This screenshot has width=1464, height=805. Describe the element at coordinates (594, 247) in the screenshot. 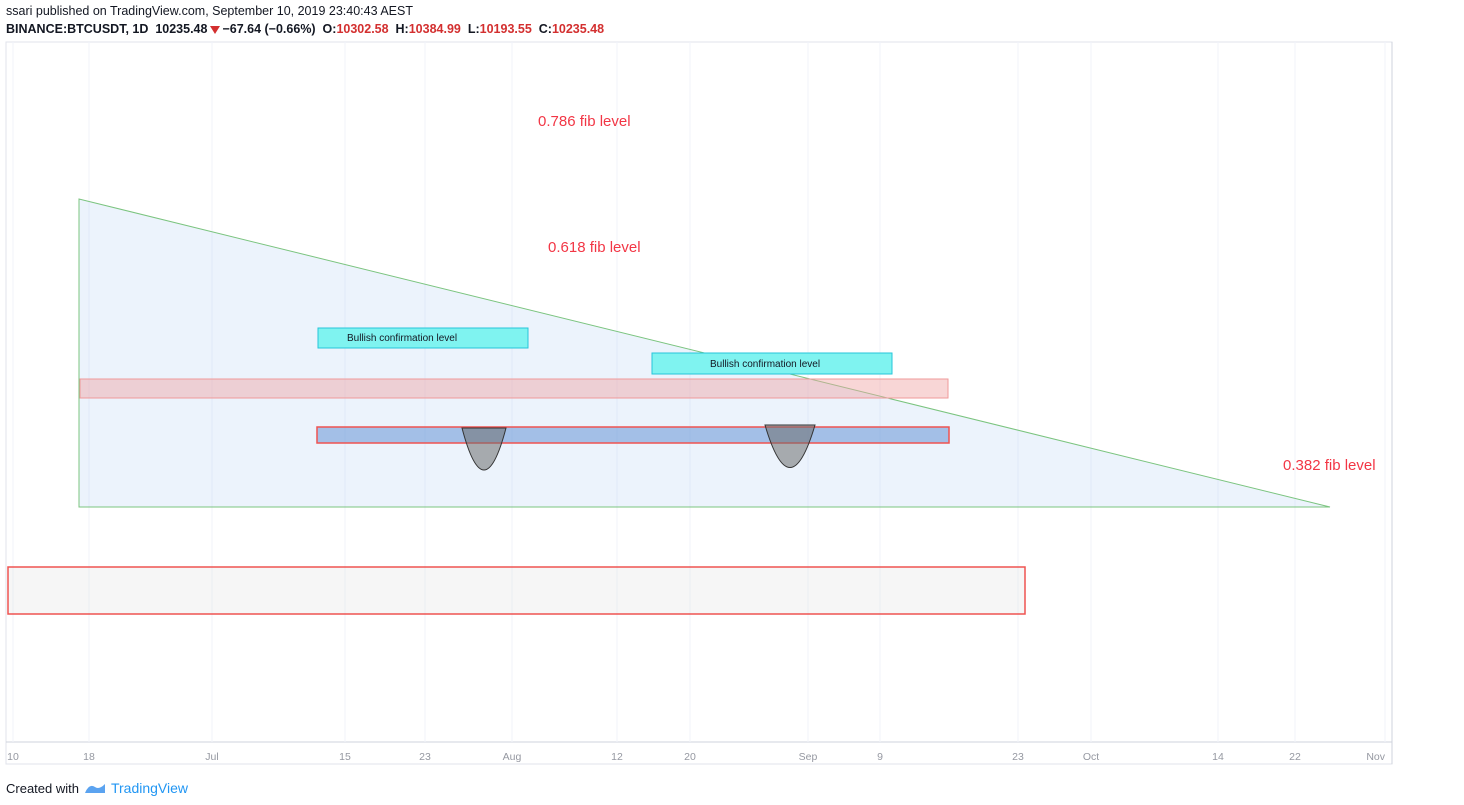

I see `fib-0618-label: 0.618 fib level` at that location.